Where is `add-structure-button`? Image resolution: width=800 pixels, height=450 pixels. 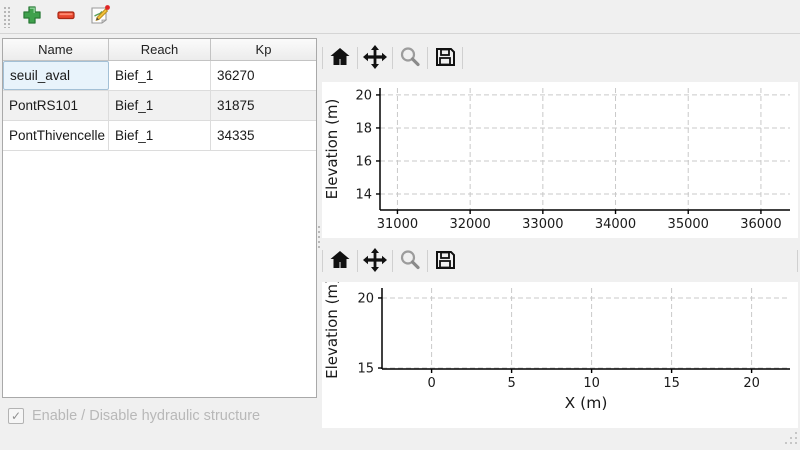 add-structure-button is located at coordinates (32, 17).